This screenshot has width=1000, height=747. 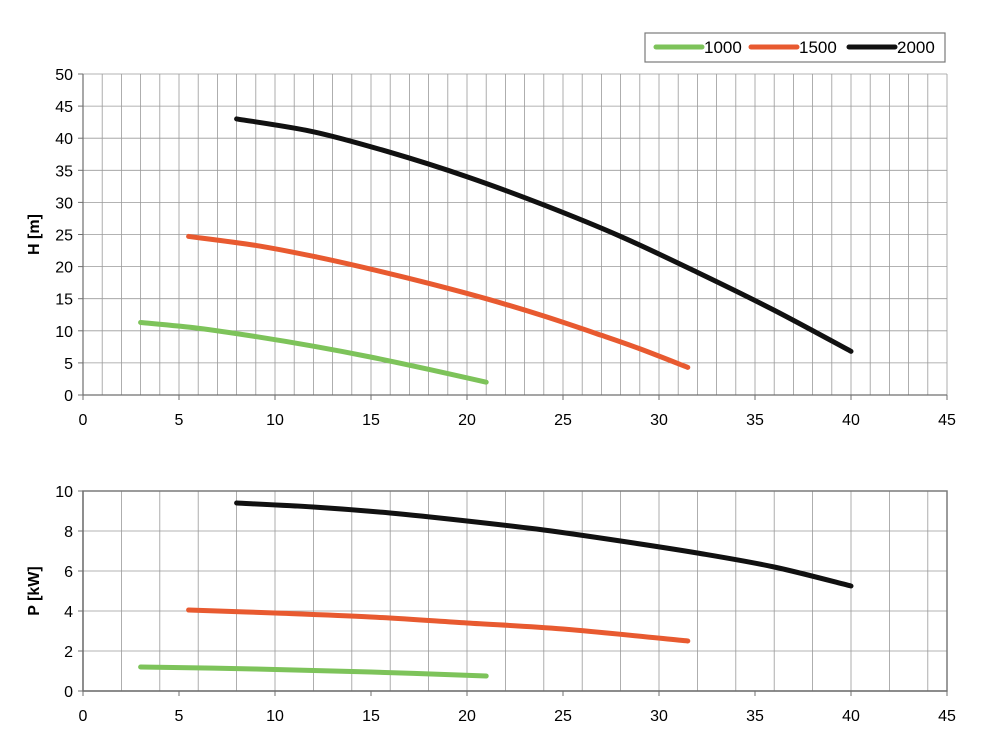 I want to click on legend-entry: 2000, so click(x=916, y=47).